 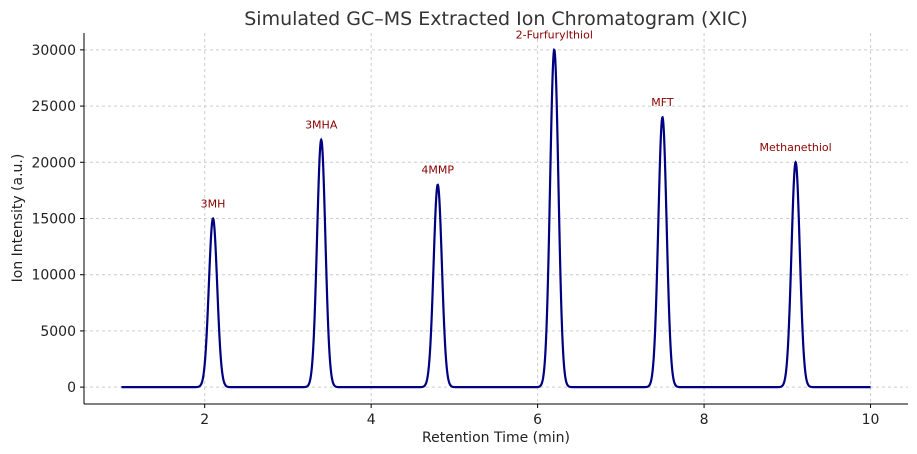 What do you see at coordinates (537, 420) in the screenshot?
I see `x-tick-label: 6` at bounding box center [537, 420].